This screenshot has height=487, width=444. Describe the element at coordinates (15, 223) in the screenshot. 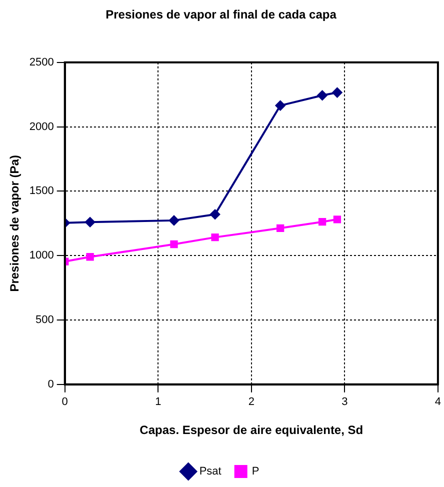

I see `y-axis-title: Presiones de vapor (Pa)` at that location.